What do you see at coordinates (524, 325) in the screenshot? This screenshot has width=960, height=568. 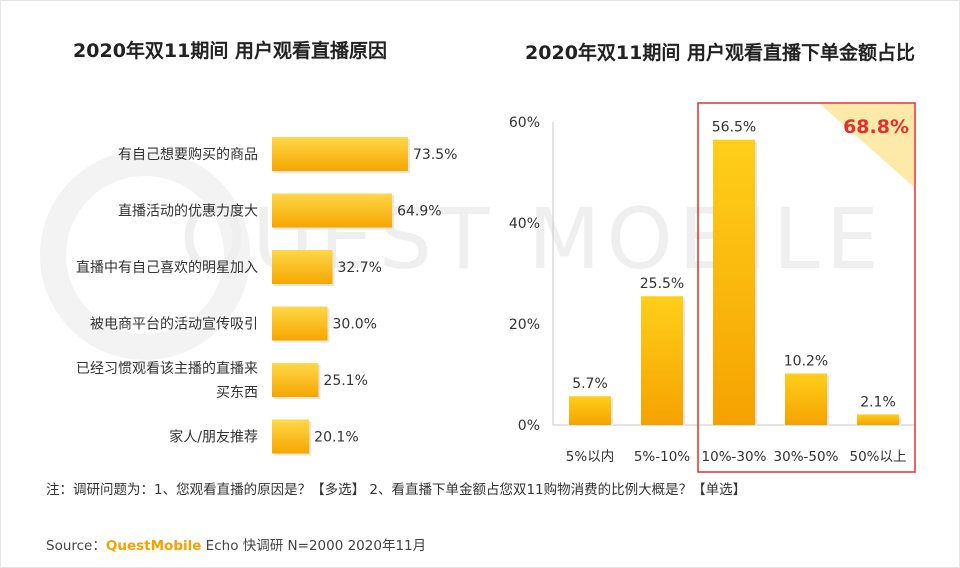 I see `y-tick-label: 20%` at bounding box center [524, 325].